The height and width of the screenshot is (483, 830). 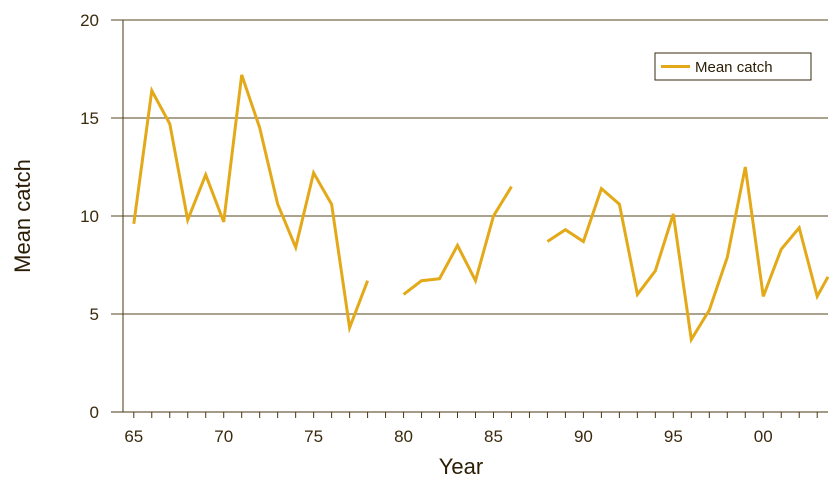 What do you see at coordinates (89, 20) in the screenshot?
I see `y-tick-label: 20` at bounding box center [89, 20].